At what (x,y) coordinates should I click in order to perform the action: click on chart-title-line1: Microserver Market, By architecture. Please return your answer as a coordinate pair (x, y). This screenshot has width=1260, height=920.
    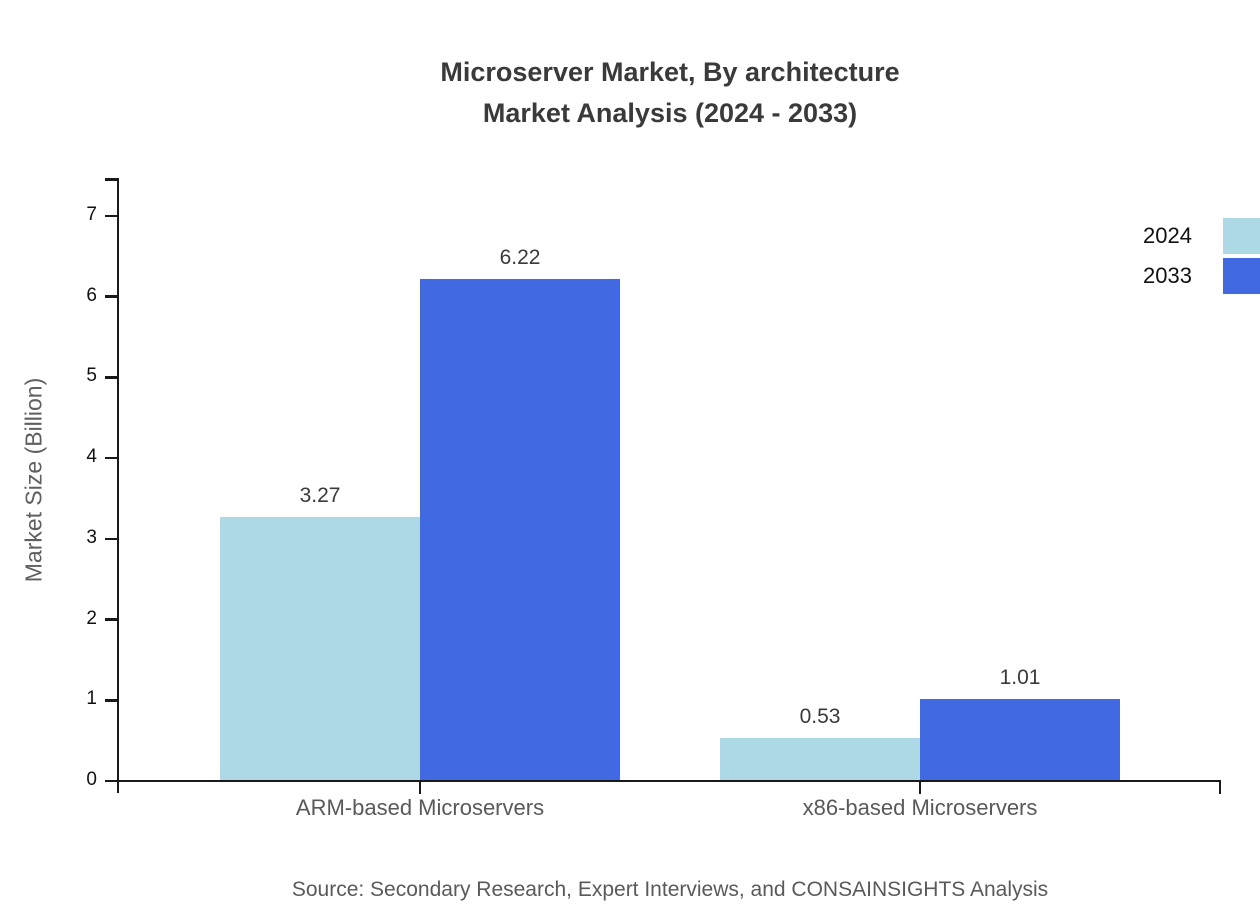
    Looking at the image, I should click on (670, 72).